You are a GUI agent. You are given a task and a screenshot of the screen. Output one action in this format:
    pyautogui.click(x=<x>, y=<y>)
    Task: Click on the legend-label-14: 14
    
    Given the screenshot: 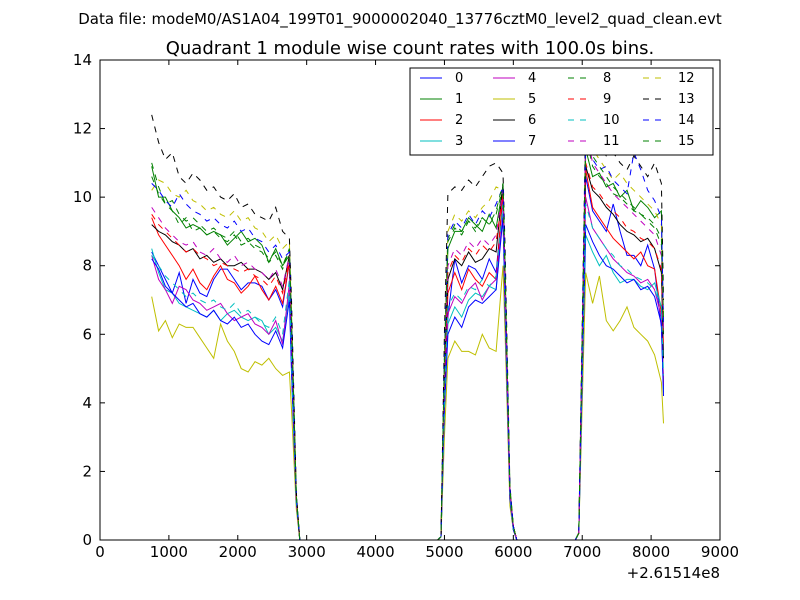 What is the action you would take?
    pyautogui.click(x=686, y=120)
    